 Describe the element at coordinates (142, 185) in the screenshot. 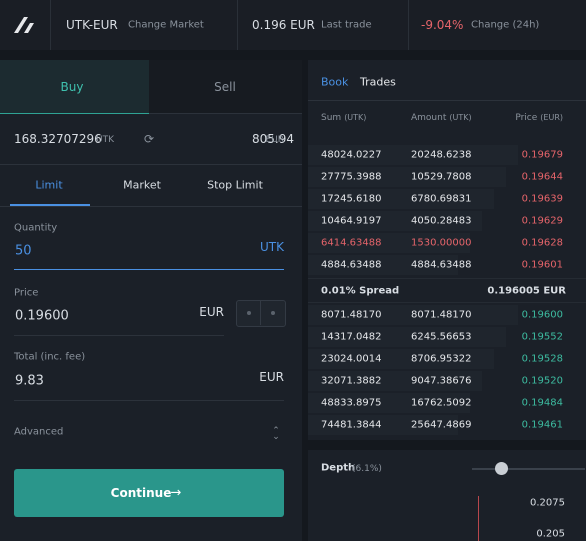

I see `order-type-tab: Market` at that location.